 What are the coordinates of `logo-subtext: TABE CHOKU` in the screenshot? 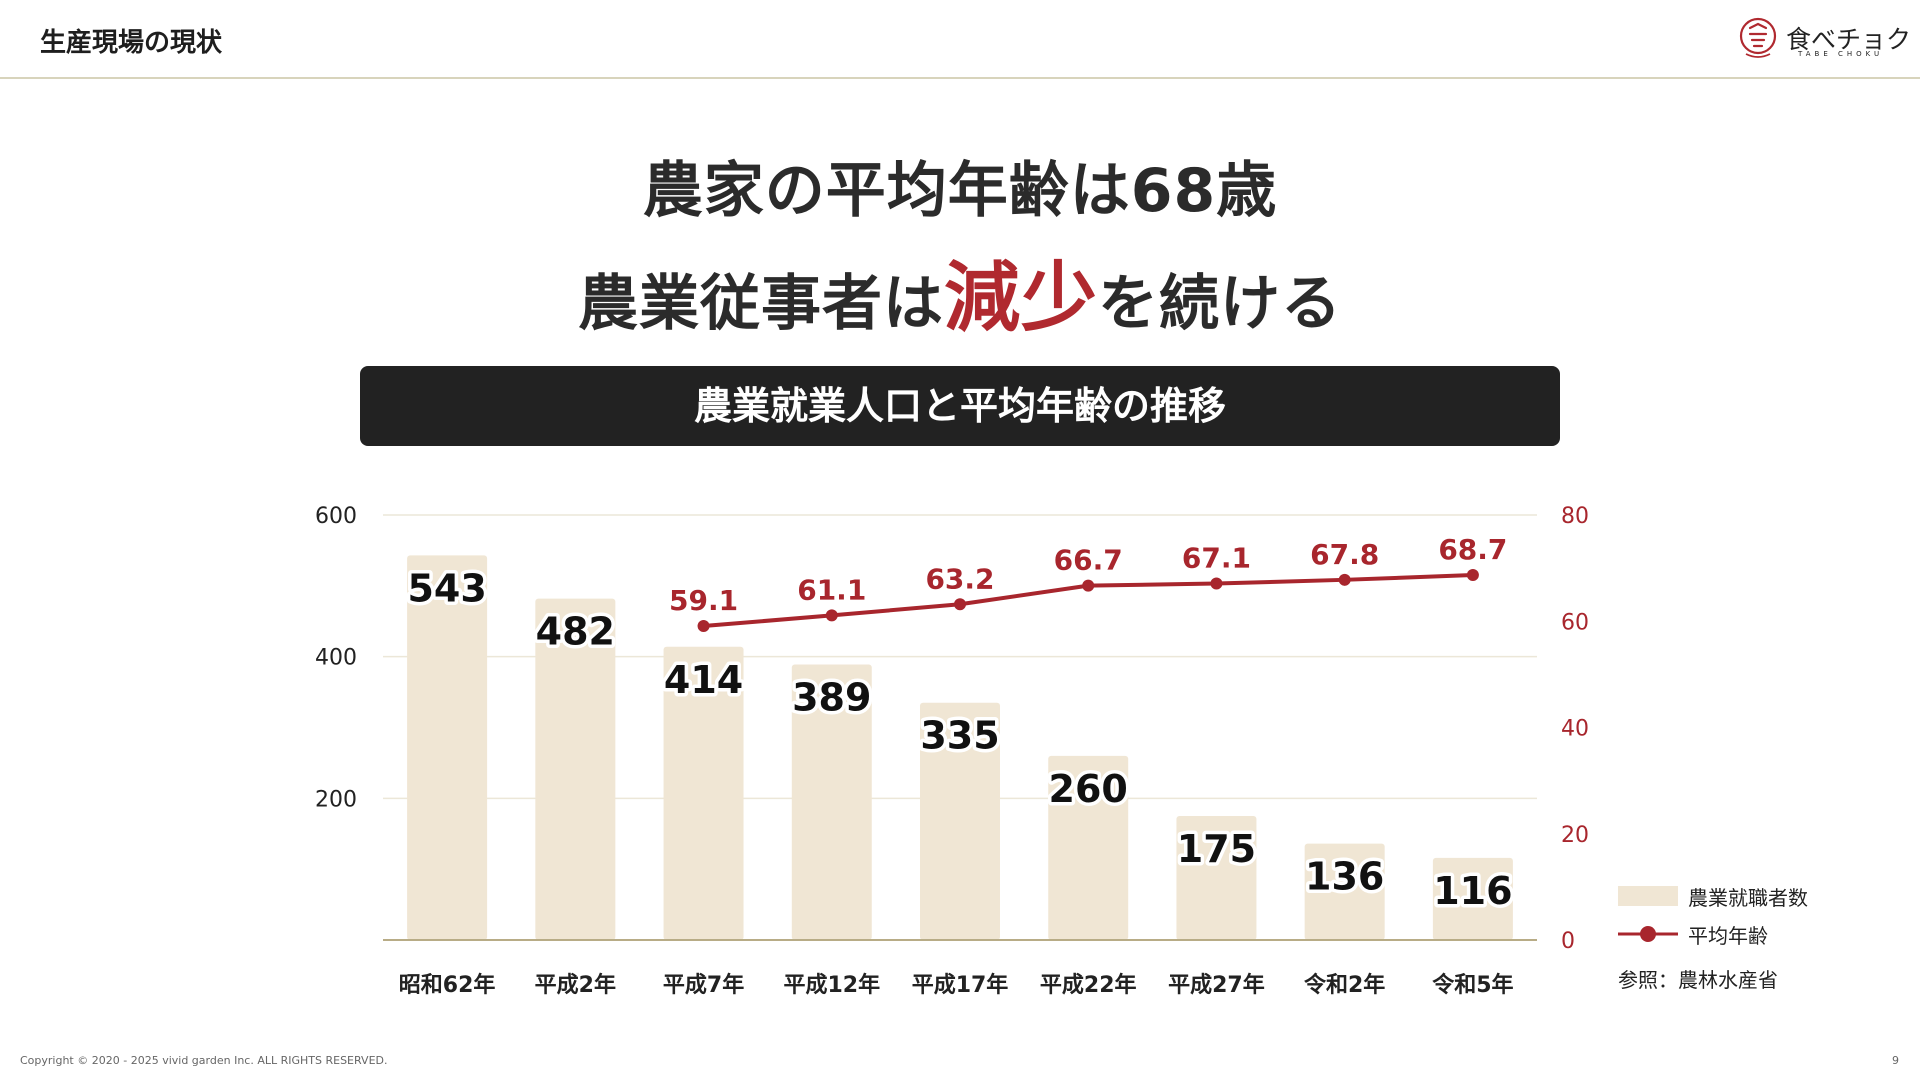 It's located at (1841, 54).